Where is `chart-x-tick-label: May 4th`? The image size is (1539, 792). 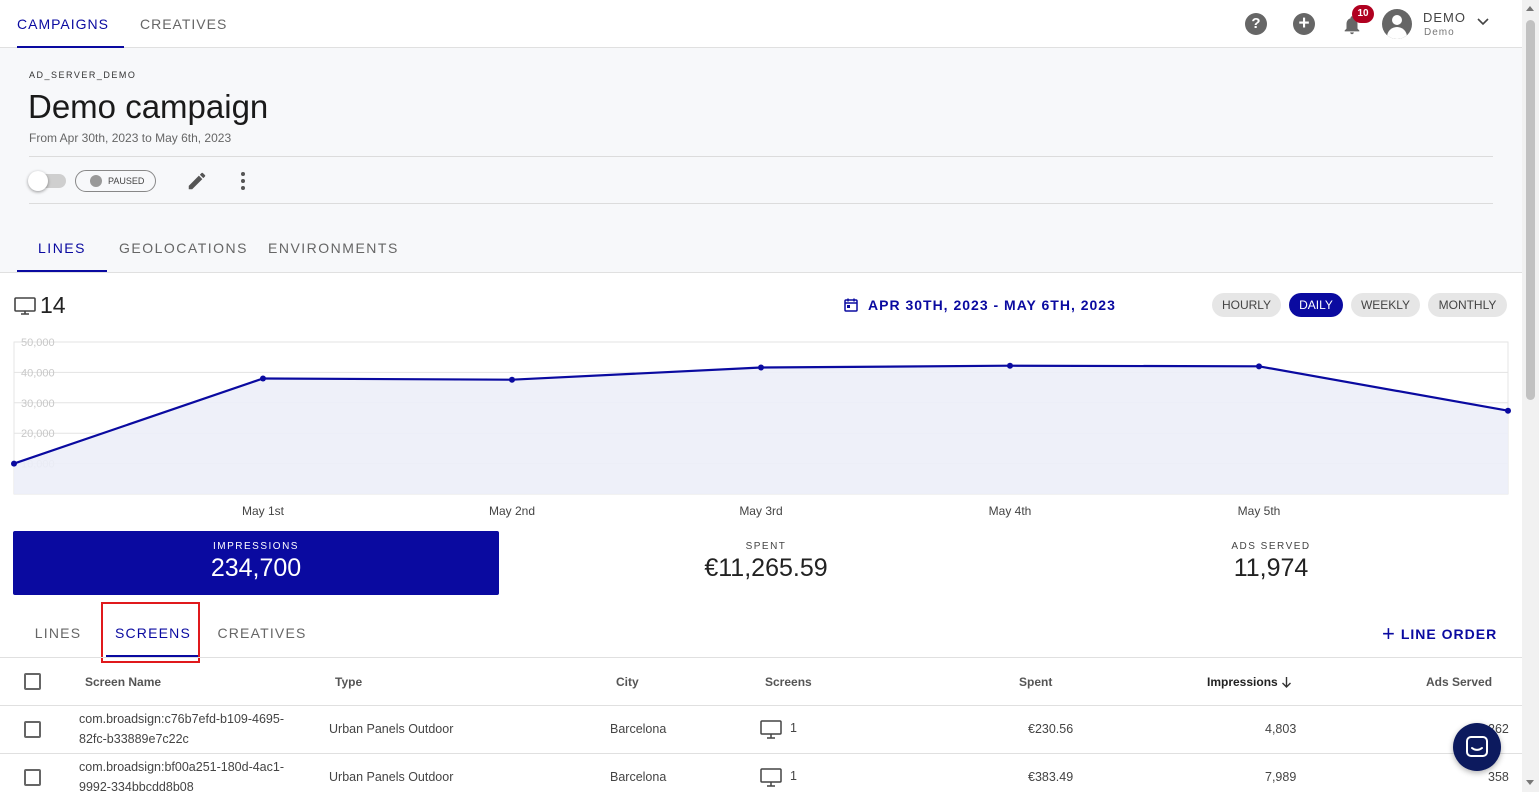 chart-x-tick-label: May 4th is located at coordinates (1010, 511).